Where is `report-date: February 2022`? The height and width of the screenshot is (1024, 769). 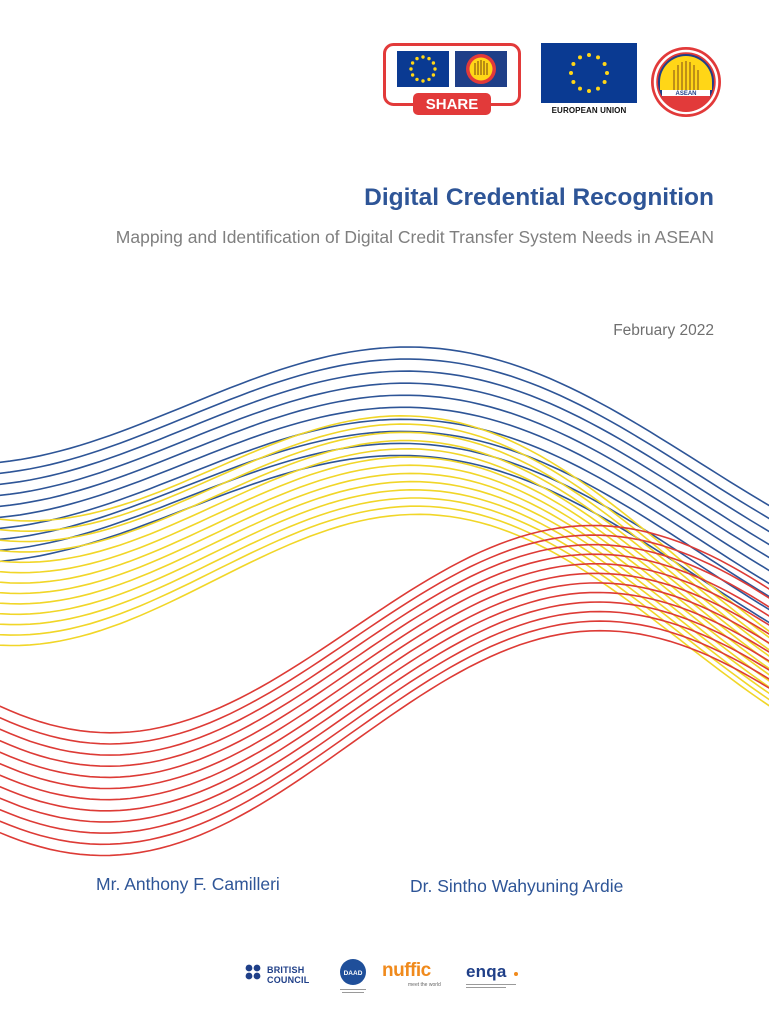
report-date: February 2022 is located at coordinates (663, 330).